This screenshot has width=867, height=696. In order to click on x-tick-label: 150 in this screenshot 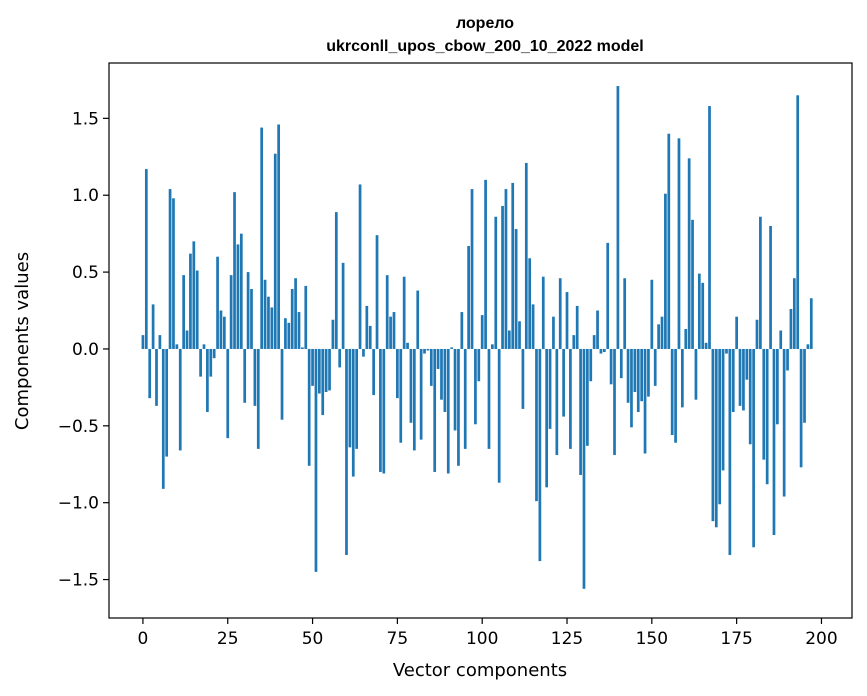, I will do `click(652, 639)`.